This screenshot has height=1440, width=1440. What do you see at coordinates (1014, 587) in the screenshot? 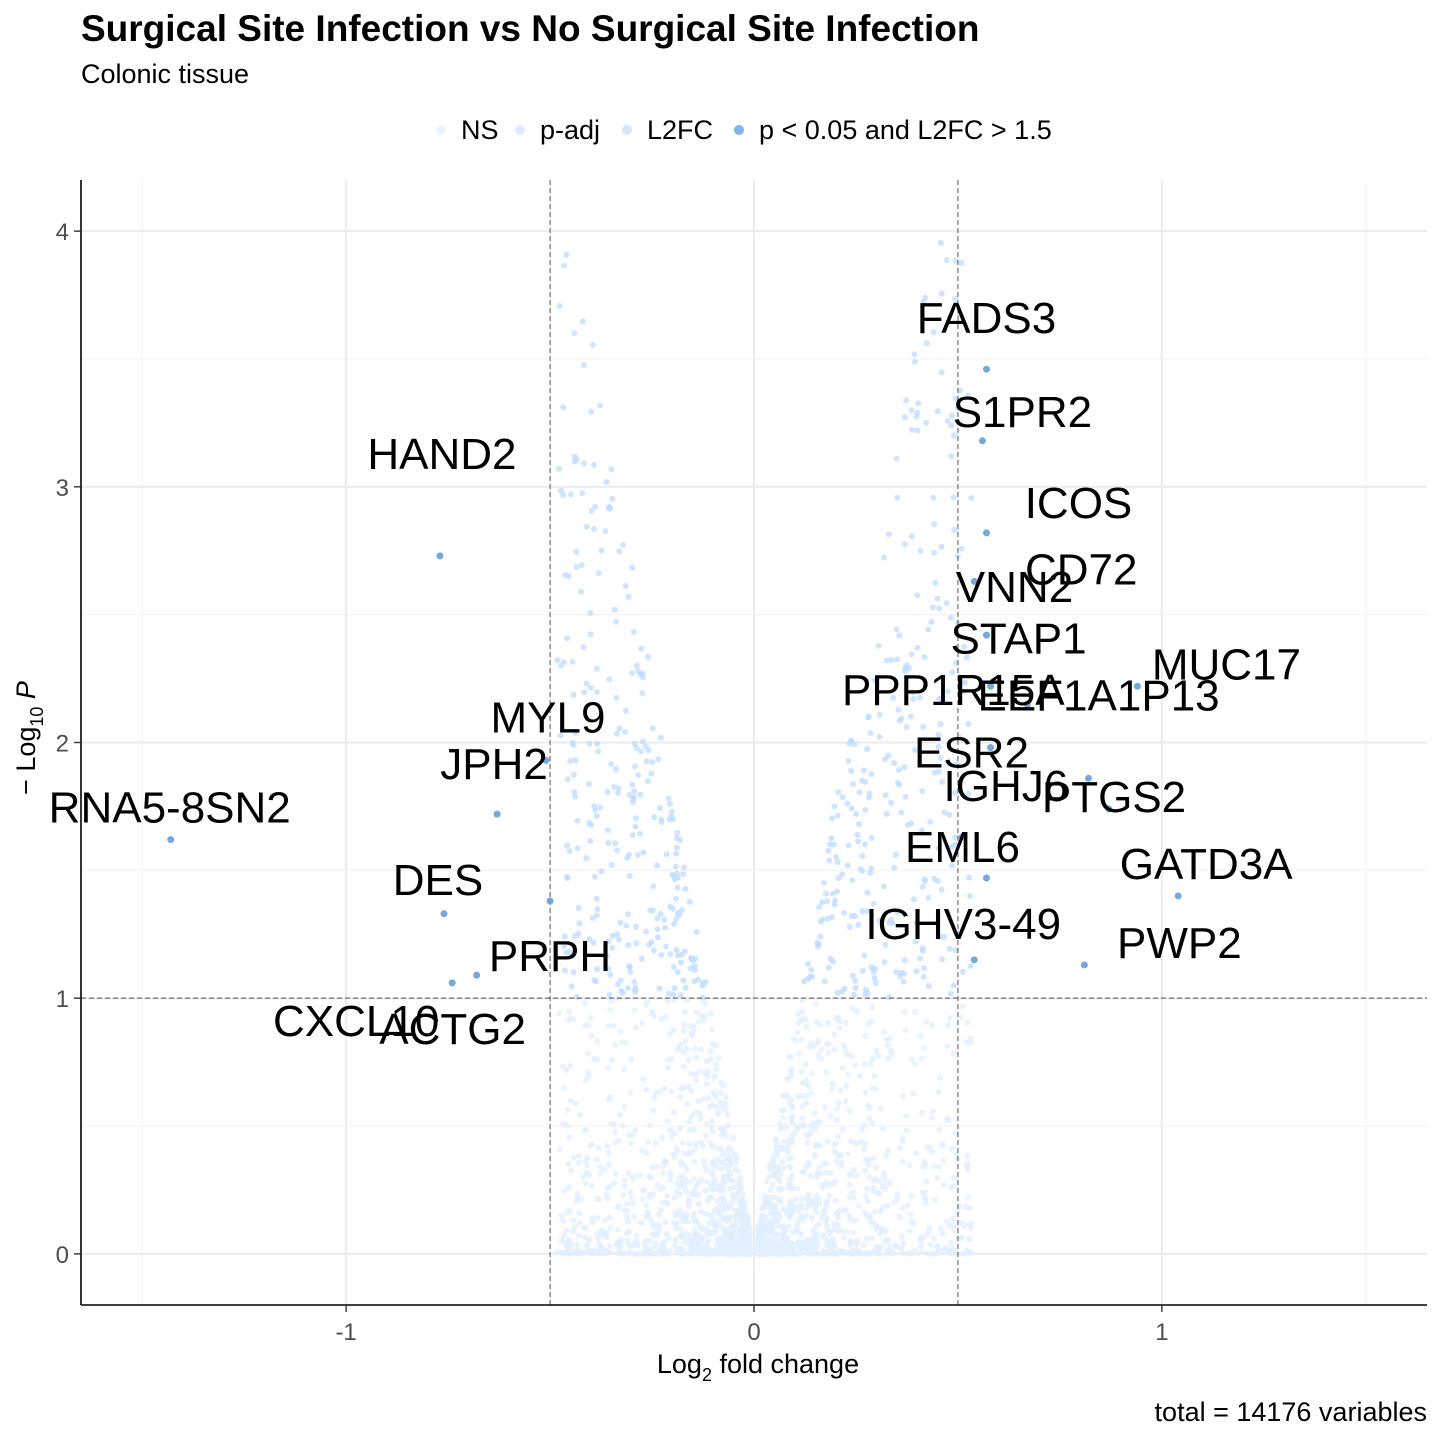
I see `gene-label: VNN2` at bounding box center [1014, 587].